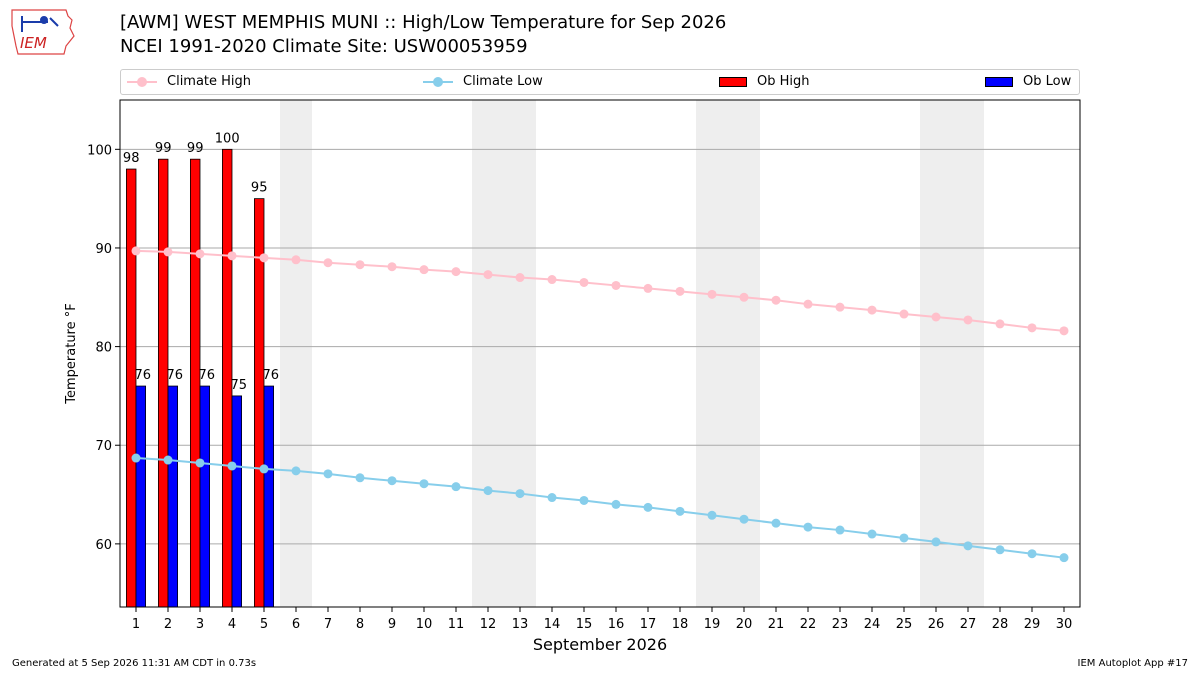  Describe the element at coordinates (360, 624) in the screenshot. I see `x-tick-label: 8` at that location.